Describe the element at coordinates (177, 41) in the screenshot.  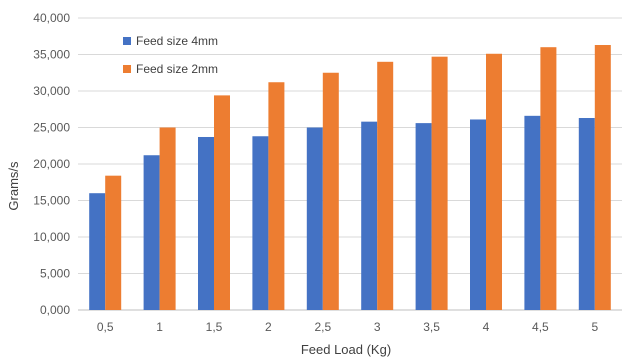
I see `legend-label: Feed size 4mm` at that location.